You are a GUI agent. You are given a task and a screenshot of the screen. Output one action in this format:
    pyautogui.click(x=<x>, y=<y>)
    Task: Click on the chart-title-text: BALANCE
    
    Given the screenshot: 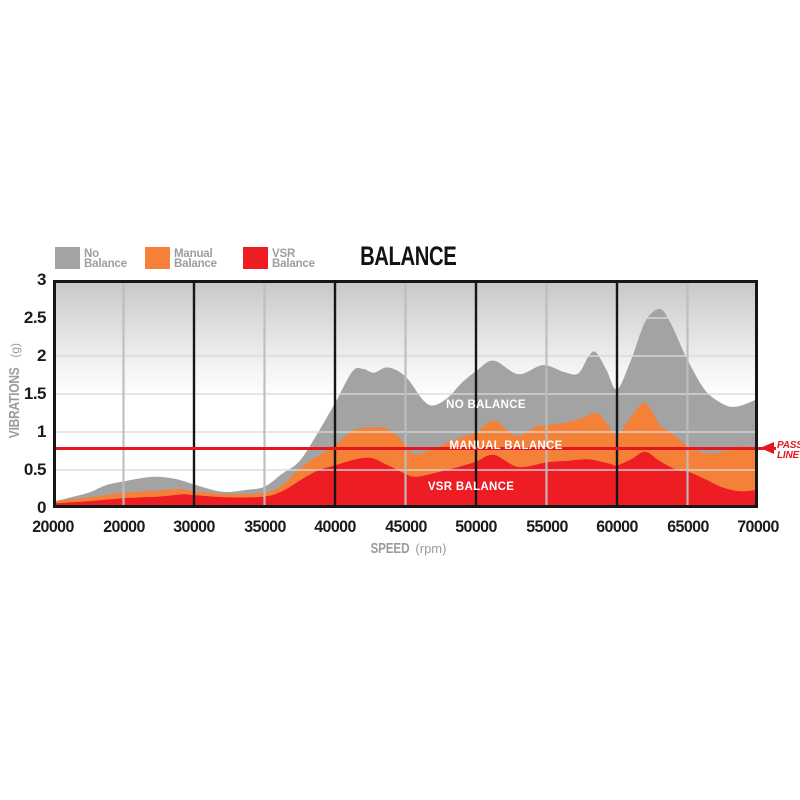 What is the action you would take?
    pyautogui.click(x=408, y=256)
    